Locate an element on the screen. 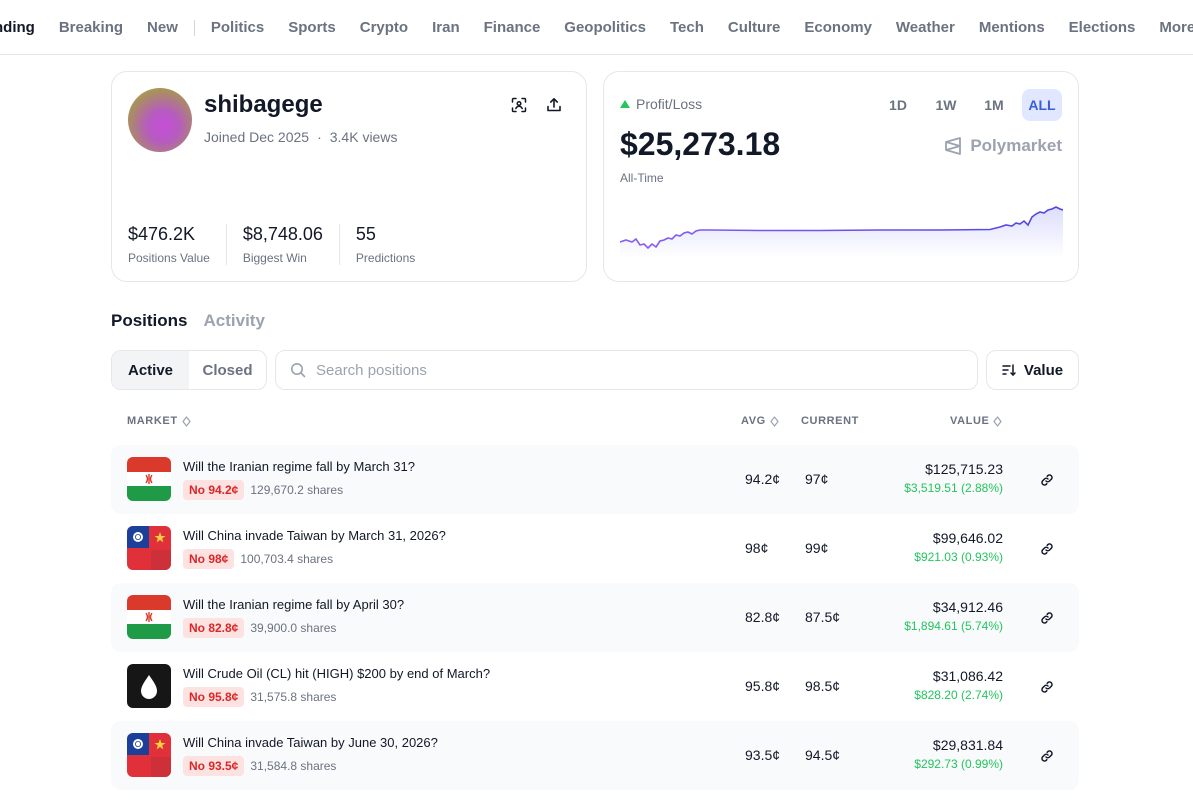  header-value-label: VALUE is located at coordinates (970, 421).